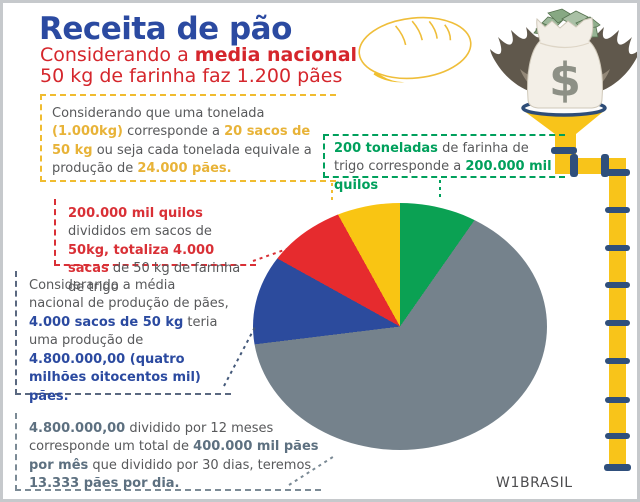  I want to click on note-highlight: (1.000kg), so click(87, 132).